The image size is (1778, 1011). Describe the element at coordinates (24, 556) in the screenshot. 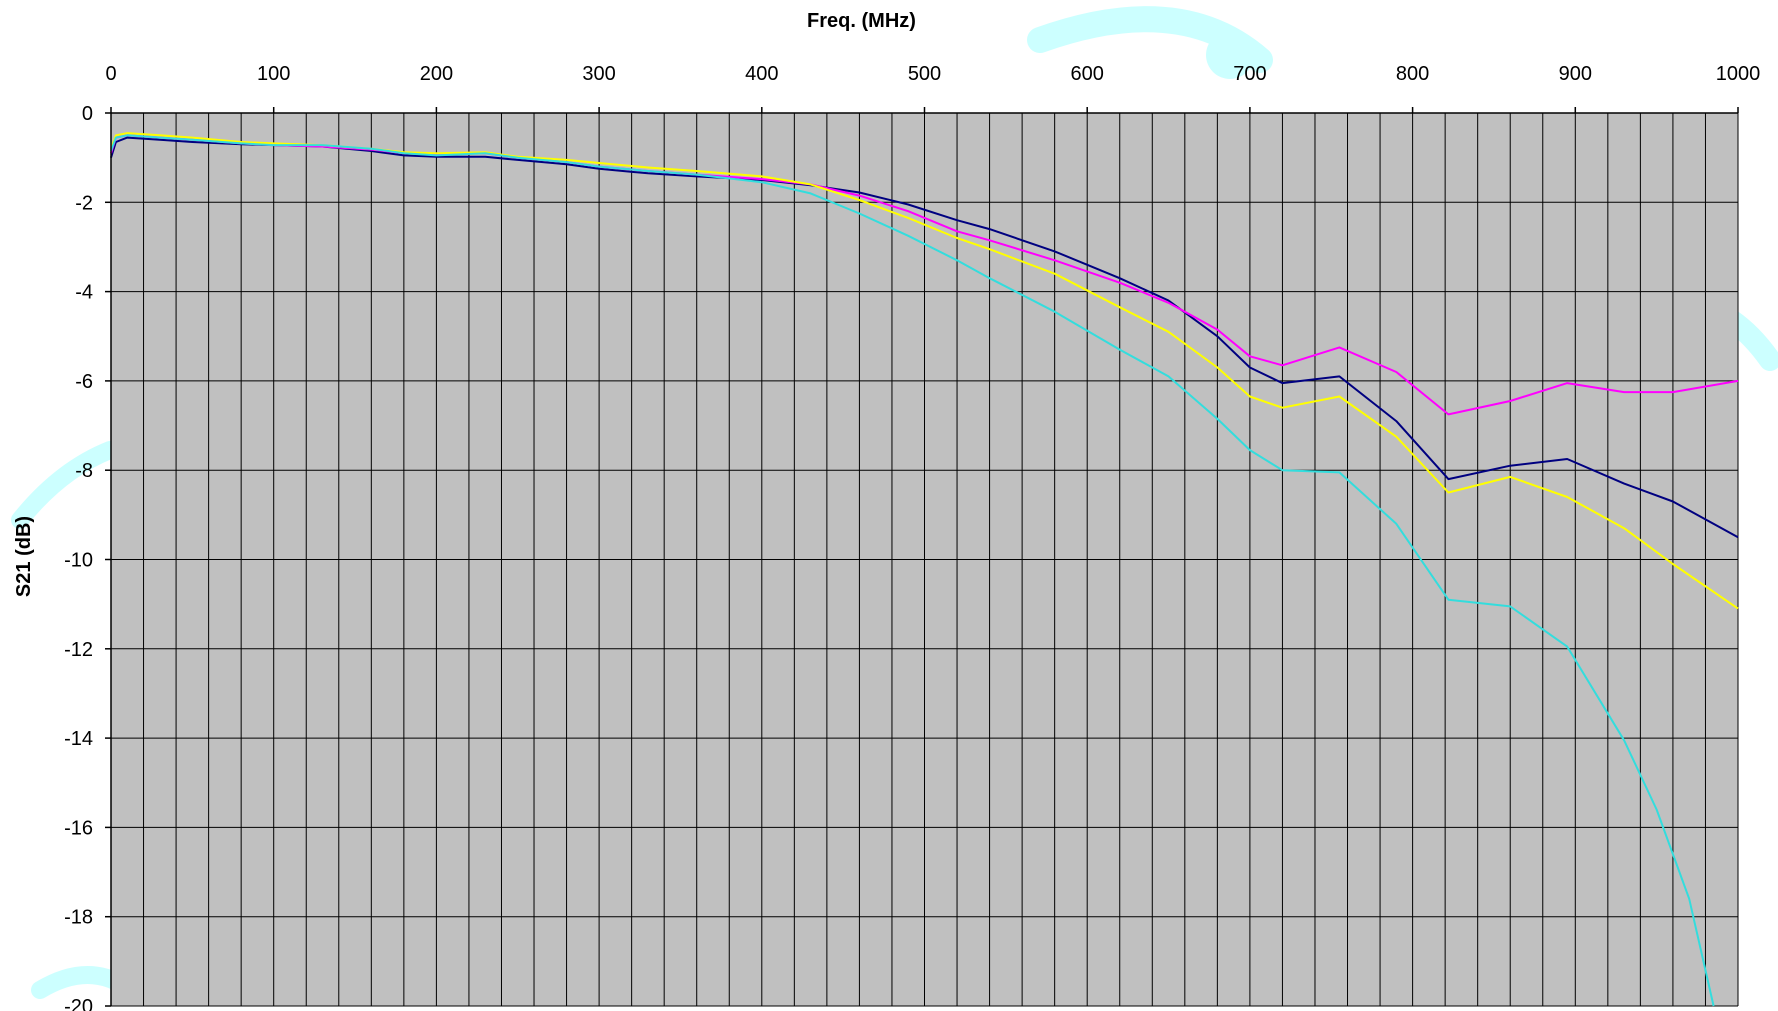

I see `y-axis-title: S21 (dB)` at that location.